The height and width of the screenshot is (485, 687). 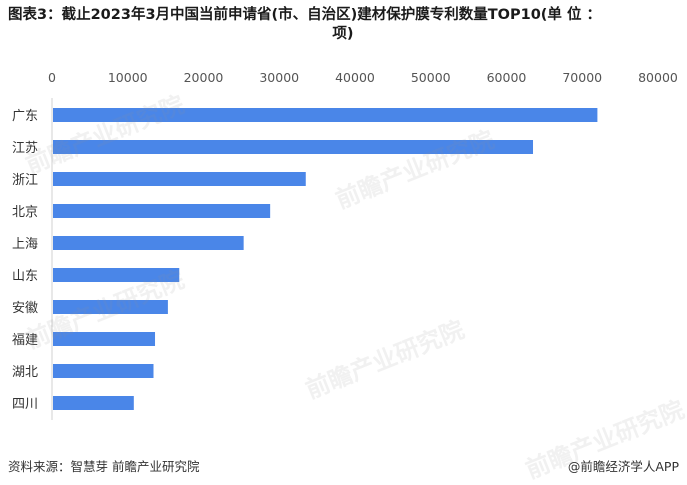 I want to click on x-tick-label: 80000, so click(x=658, y=77).